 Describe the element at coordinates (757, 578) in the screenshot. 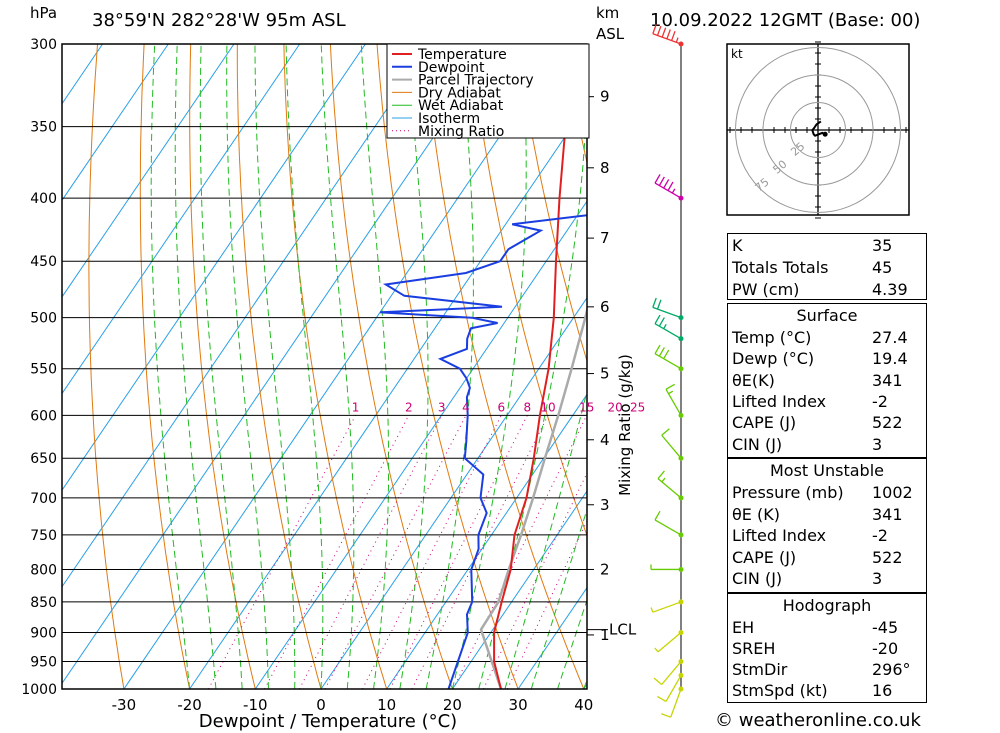

I see `mu-label: CIN (J)` at that location.